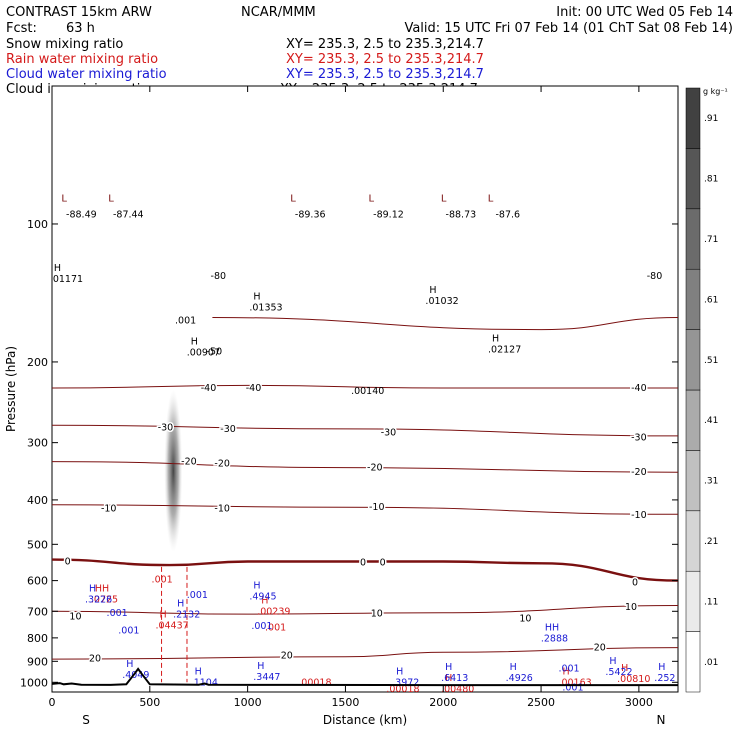  What do you see at coordinates (441, 301) in the screenshot?
I see `snow-label-value-5: .01032` at bounding box center [441, 301].